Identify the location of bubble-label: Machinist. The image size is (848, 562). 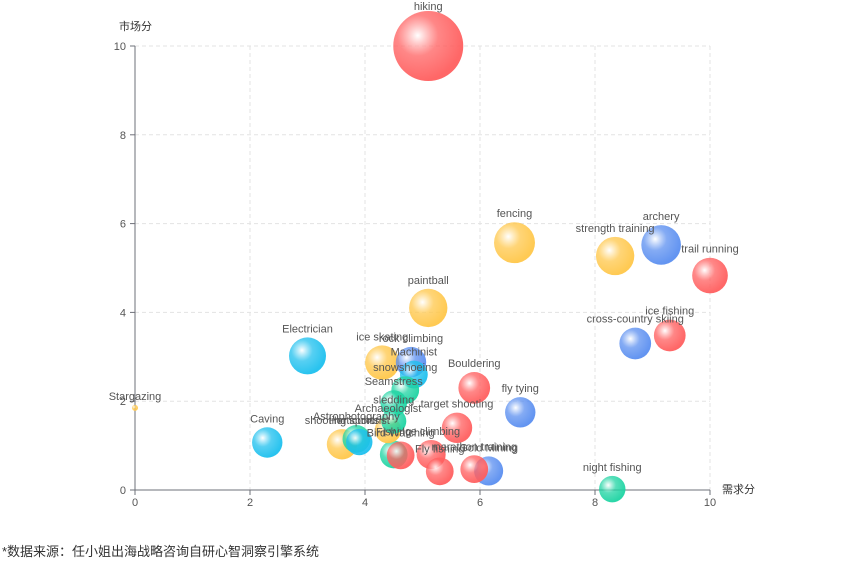
(414, 353).